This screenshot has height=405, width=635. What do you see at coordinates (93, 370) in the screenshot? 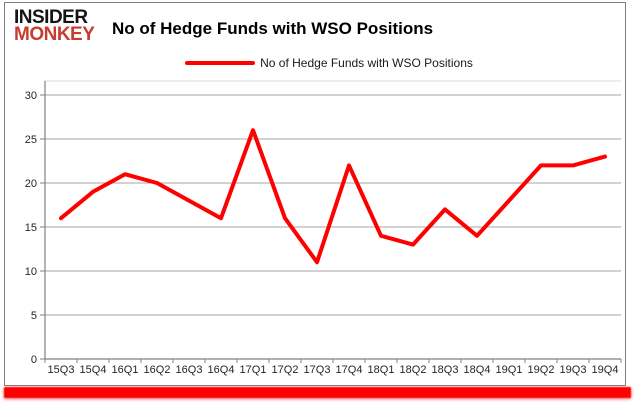
I see `svg-text: 15Q4` at bounding box center [93, 370].